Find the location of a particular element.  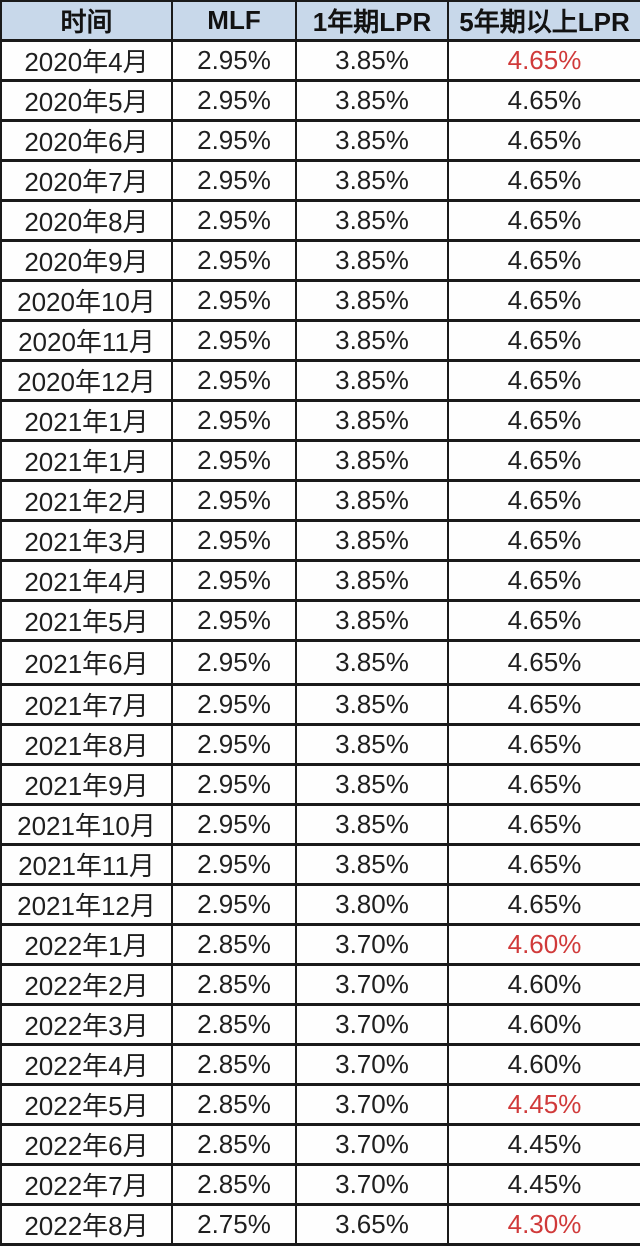

table-row: 2022年7月 2.85% 3.70% 4.45% is located at coordinates (320, 1184).